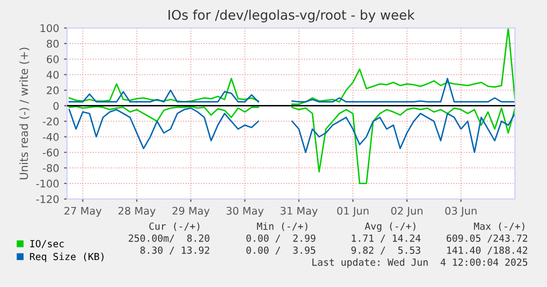 Image resolution: width=547 pixels, height=287 pixels. What do you see at coordinates (175, 250) in the screenshot?
I see `text: 8.30 / 13.92` at bounding box center [175, 250].